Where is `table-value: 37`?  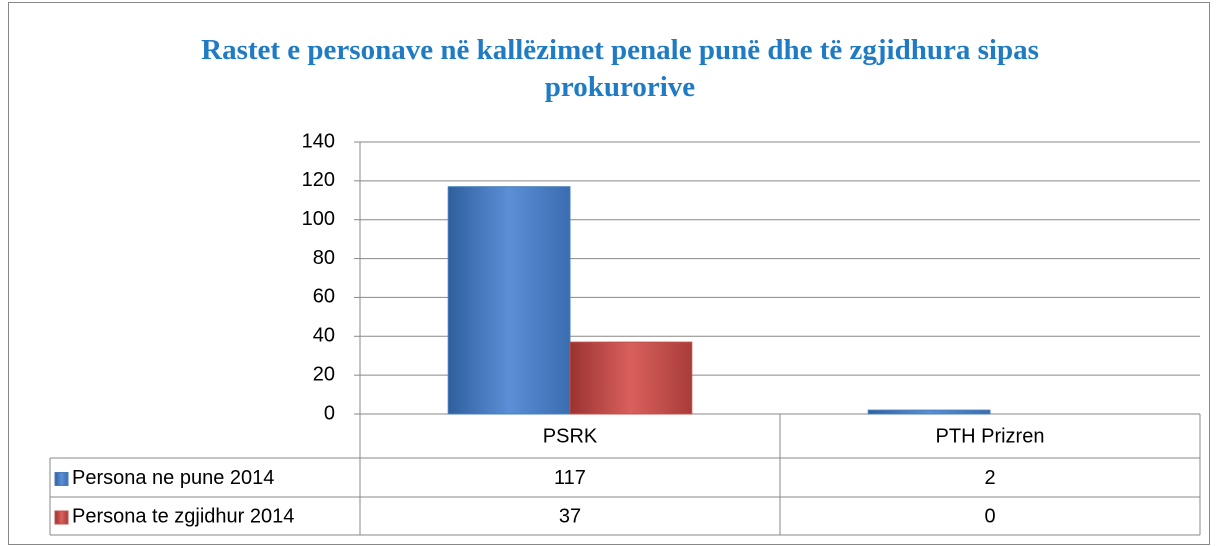 table-value: 37 is located at coordinates (570, 516).